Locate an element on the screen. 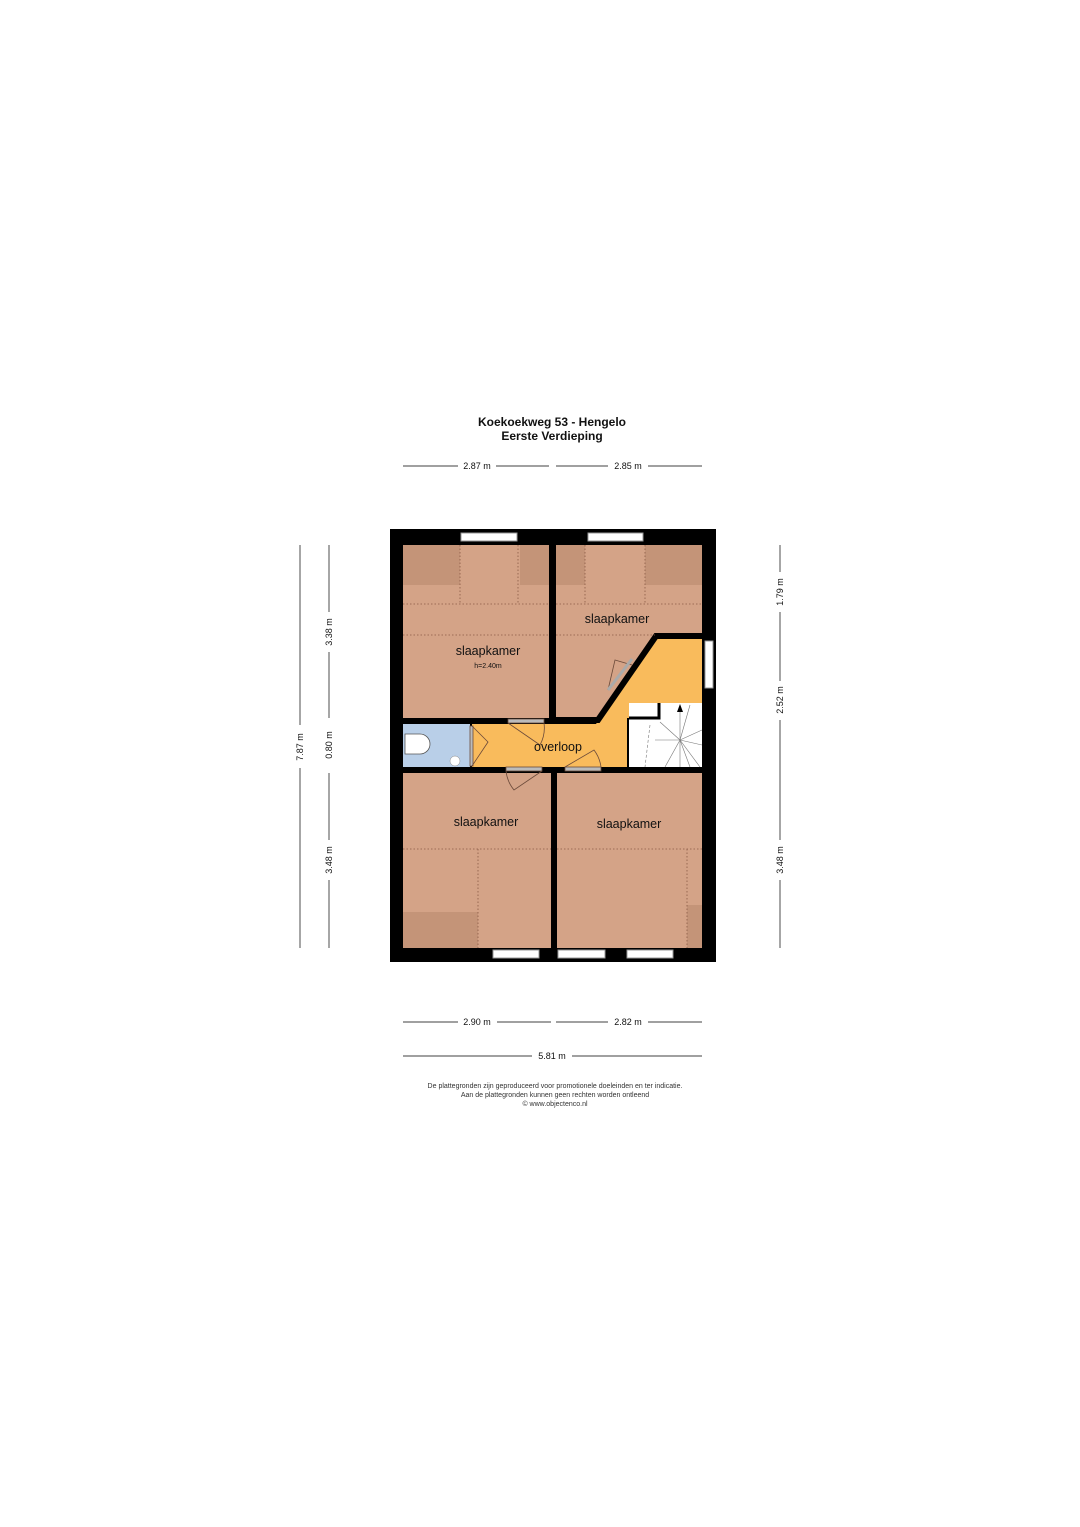  toilet-icon is located at coordinates (432, 750).